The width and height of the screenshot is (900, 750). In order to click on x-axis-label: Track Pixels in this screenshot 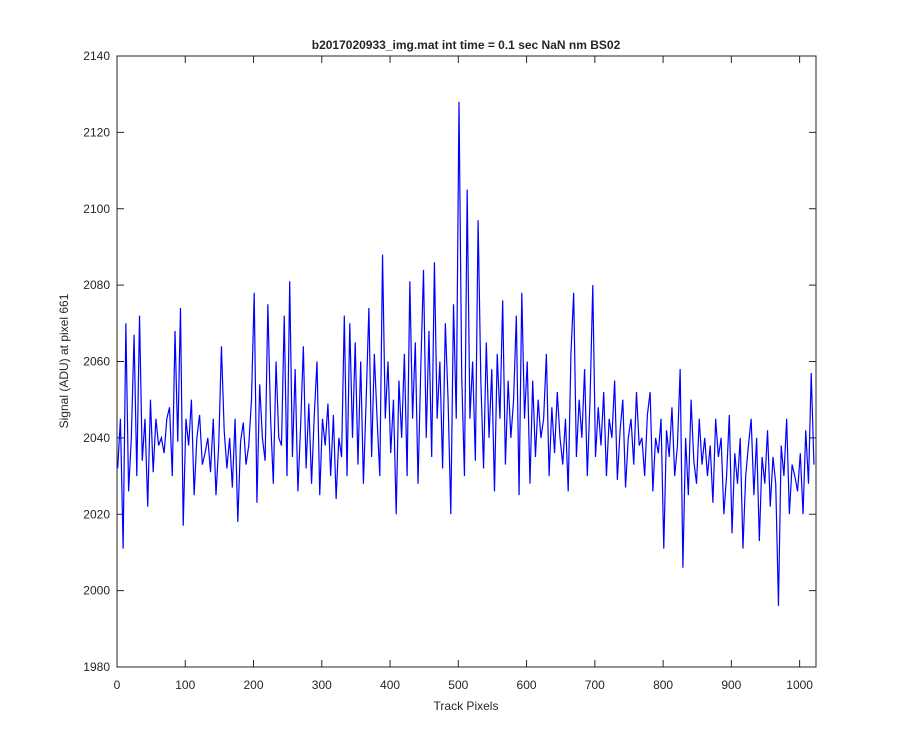, I will do `click(466, 706)`.